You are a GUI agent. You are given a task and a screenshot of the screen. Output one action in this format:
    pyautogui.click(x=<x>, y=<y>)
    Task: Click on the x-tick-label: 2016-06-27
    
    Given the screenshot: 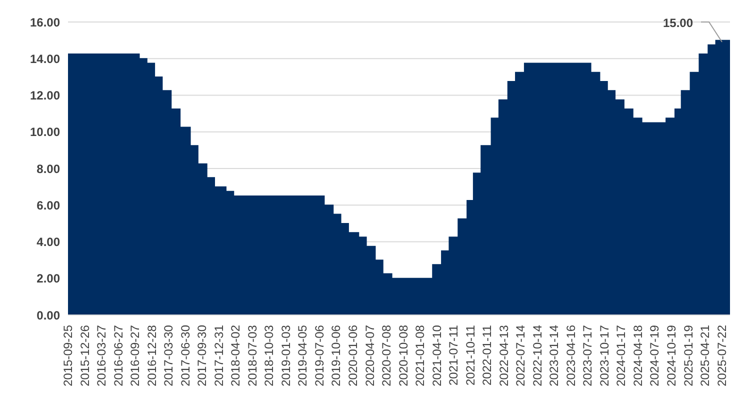 What is the action you would take?
    pyautogui.click(x=118, y=355)
    